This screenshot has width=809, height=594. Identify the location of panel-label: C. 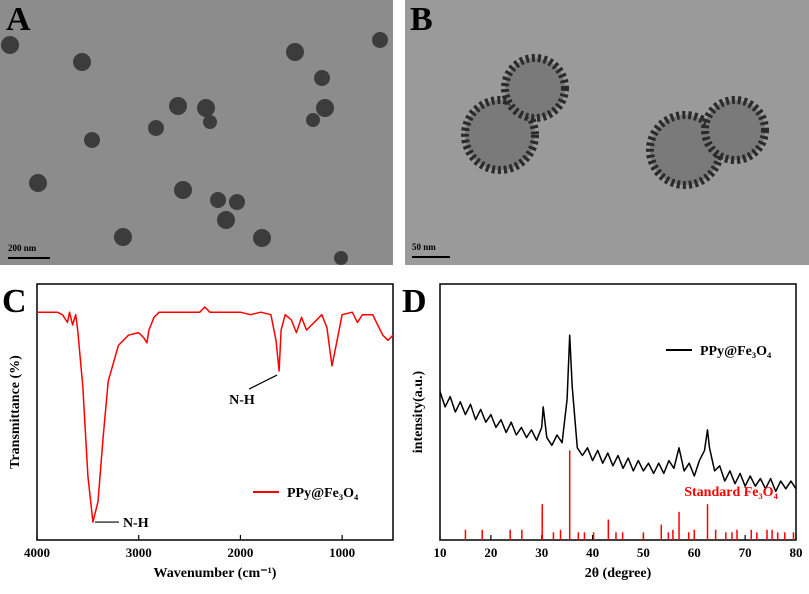
(14, 301).